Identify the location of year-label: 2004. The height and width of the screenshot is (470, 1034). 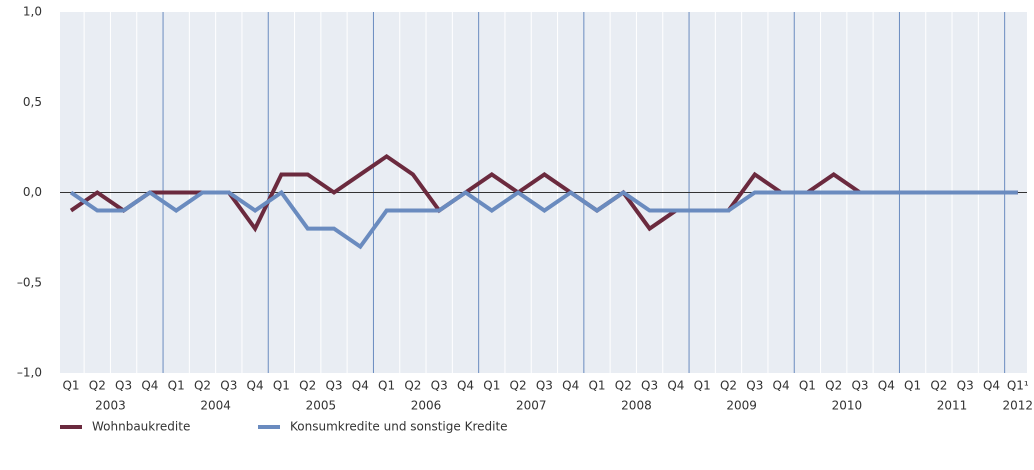
(215, 406).